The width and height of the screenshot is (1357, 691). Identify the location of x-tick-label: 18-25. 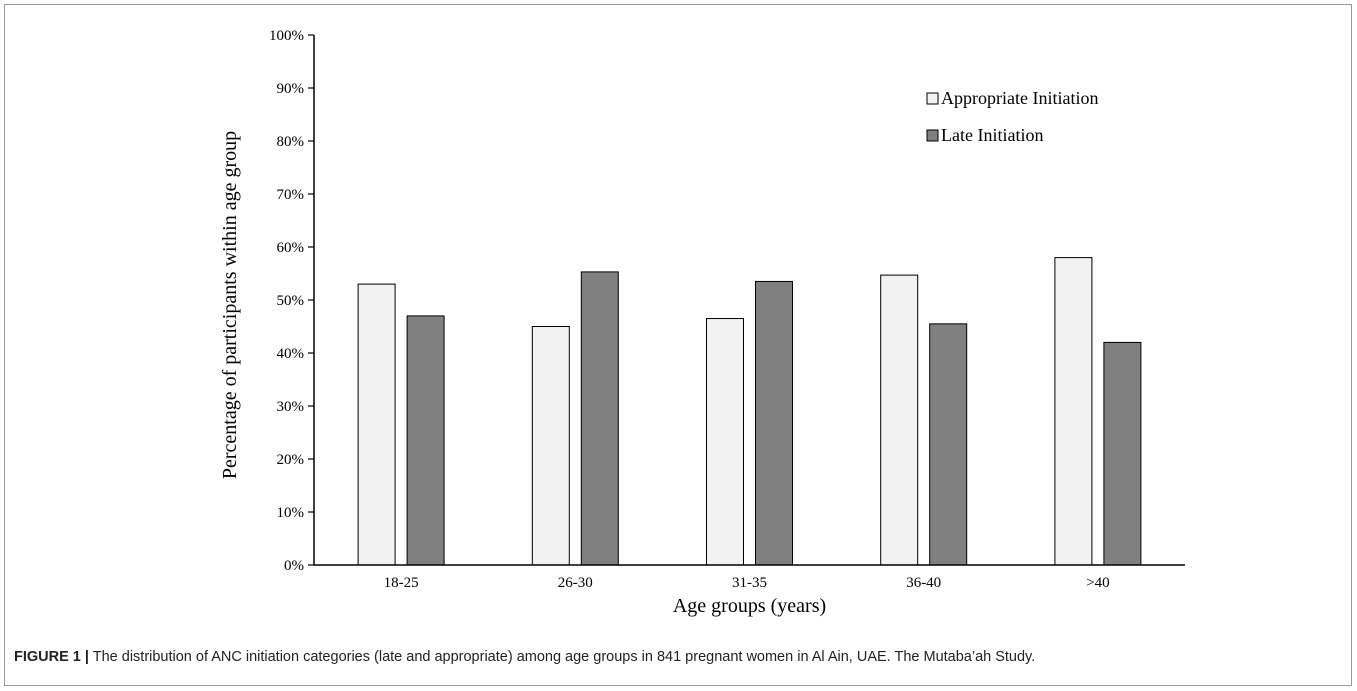
(401, 583).